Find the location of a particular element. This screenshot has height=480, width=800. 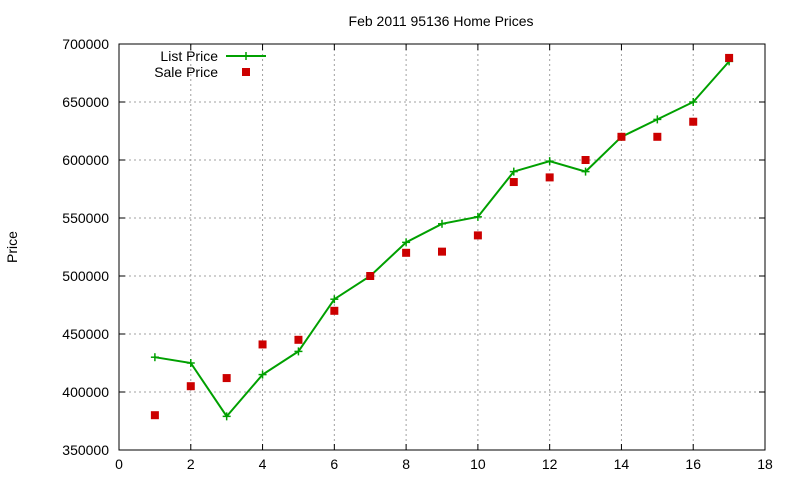

x-tick-label: 12 is located at coordinates (550, 464).